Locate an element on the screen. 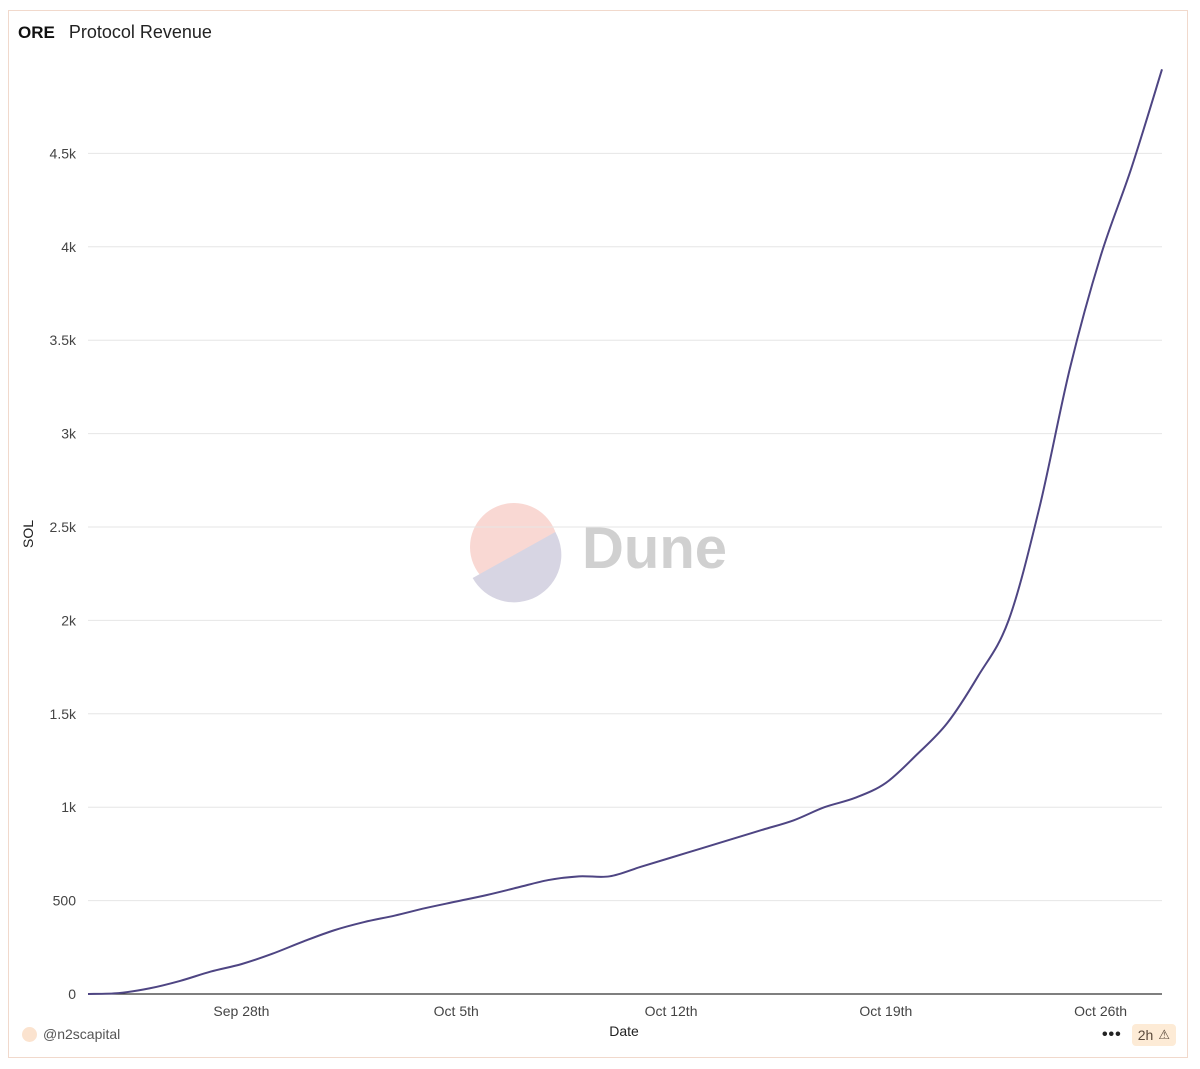  more-options-button: ••• is located at coordinates (1111, 1034).